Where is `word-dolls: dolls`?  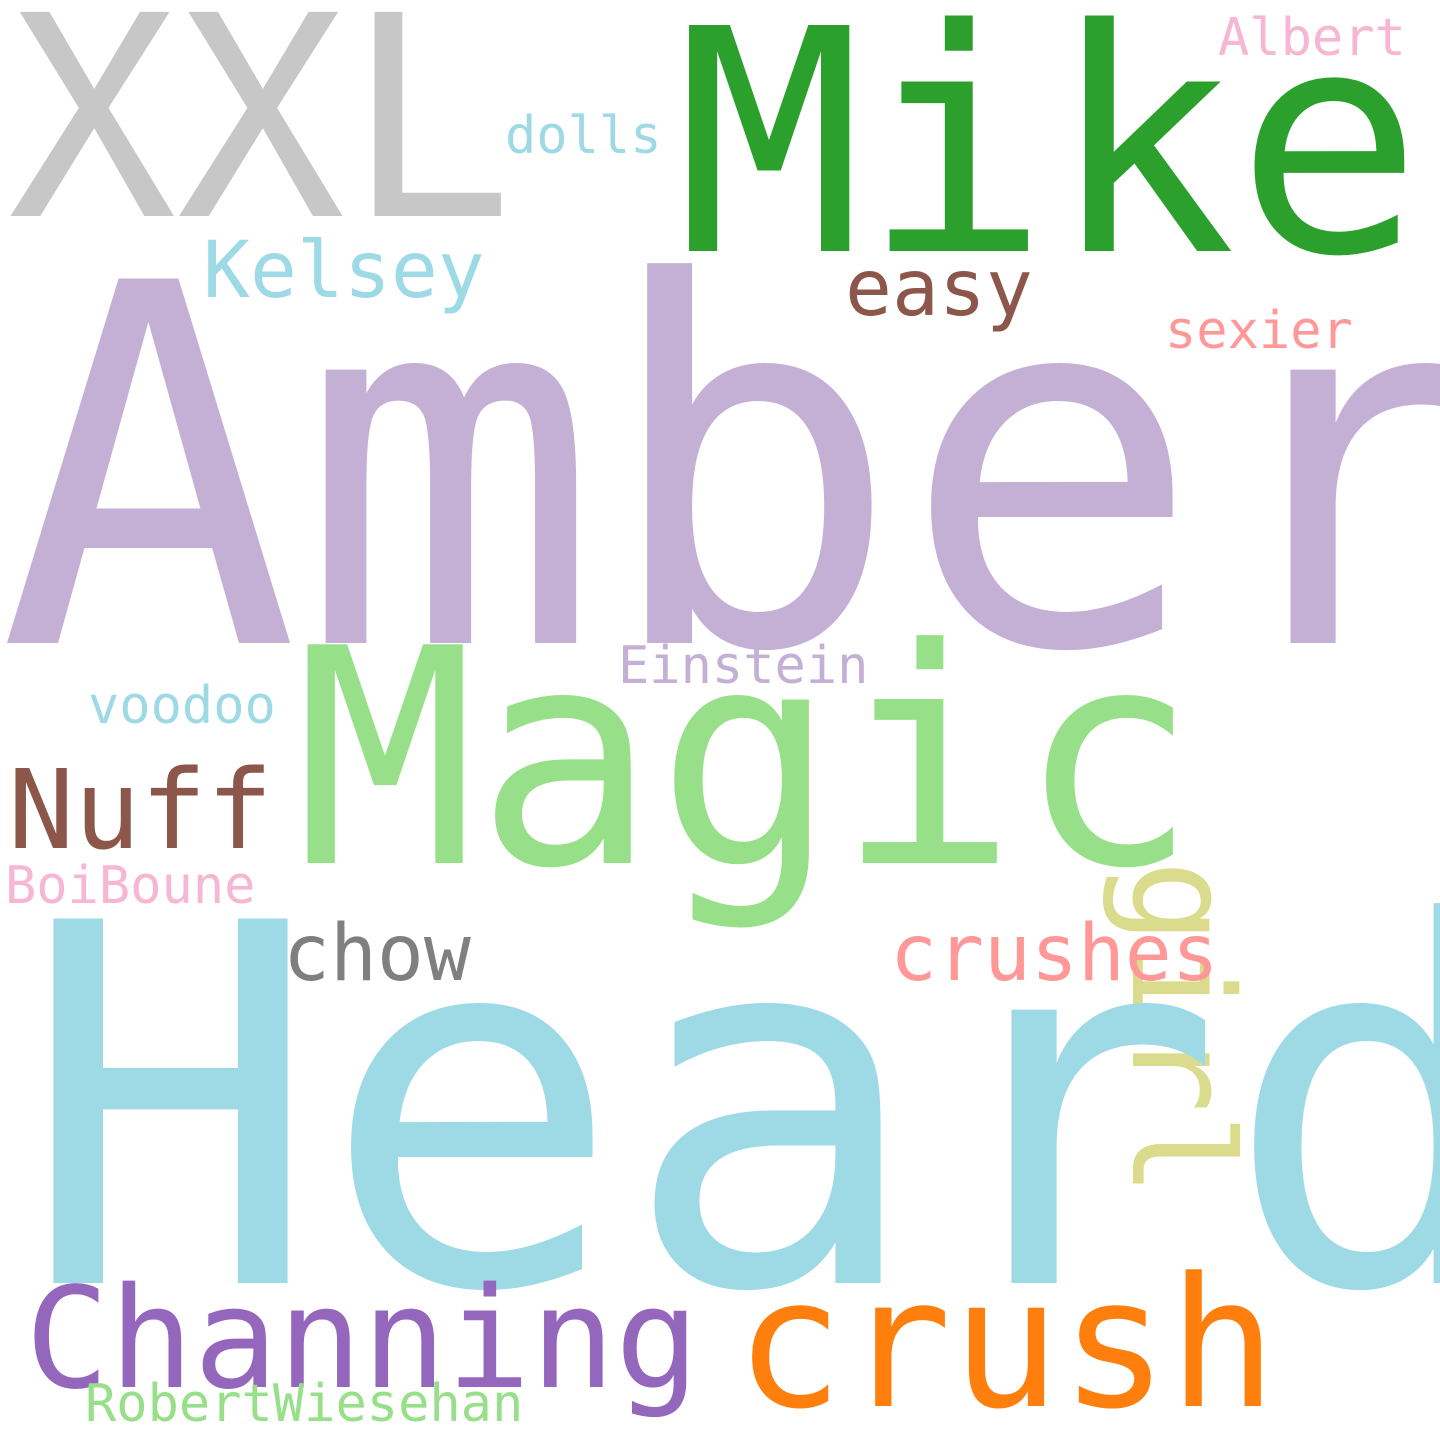
word-dolls: dolls is located at coordinates (583, 136).